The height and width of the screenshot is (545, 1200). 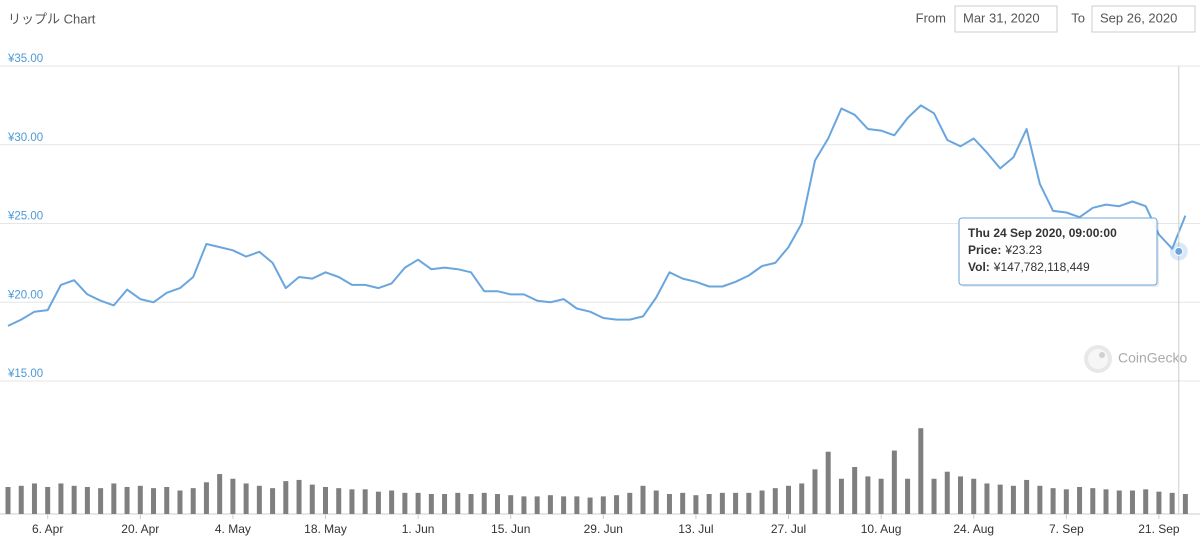 I want to click on to-input, so click(x=1143, y=19).